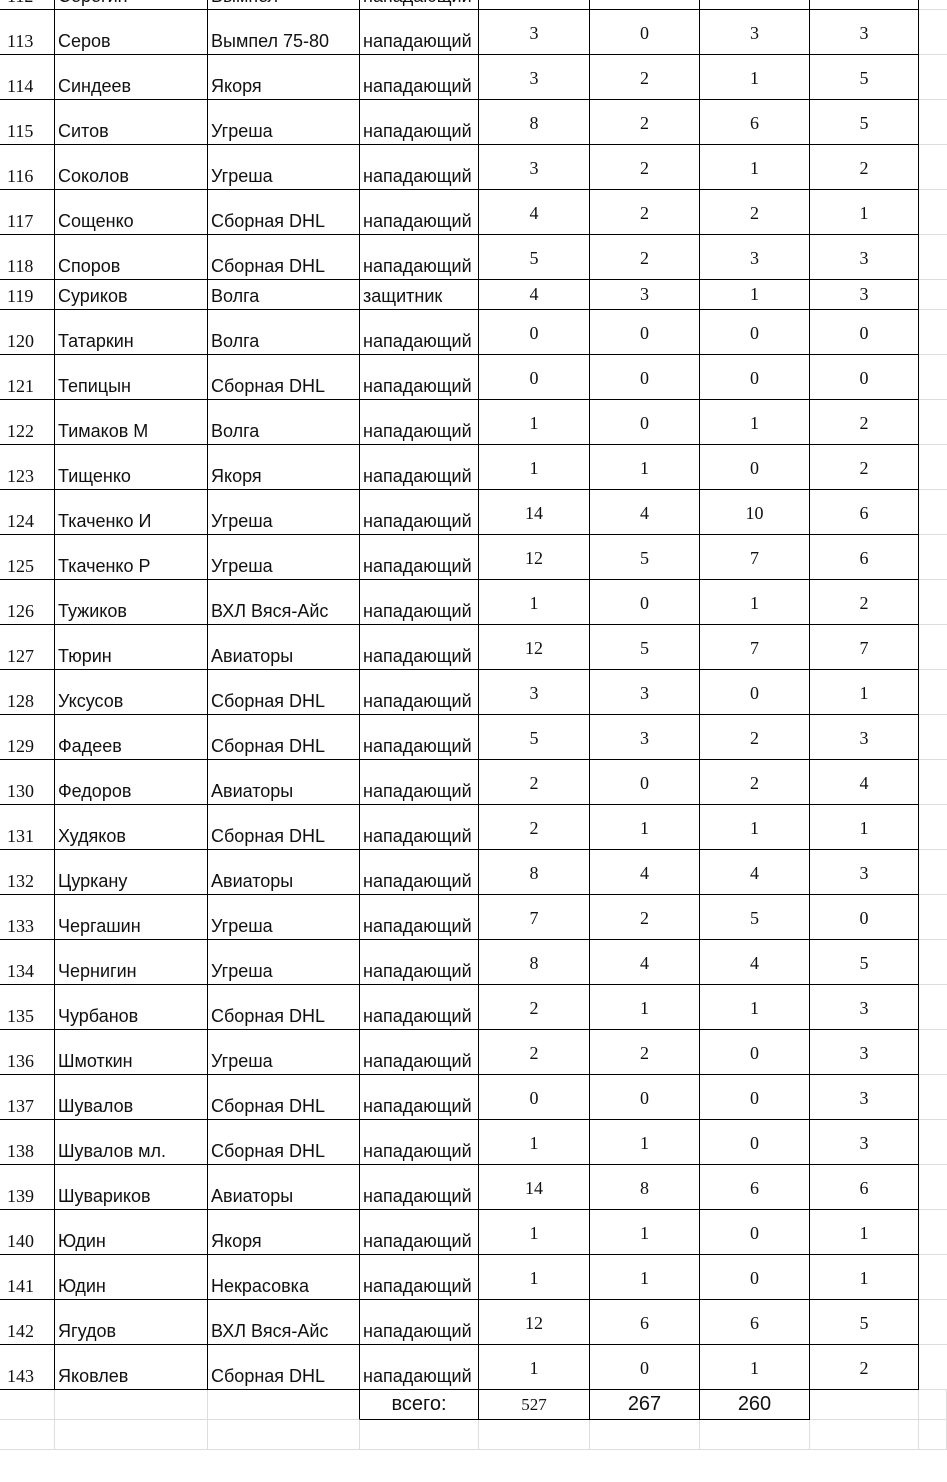 The height and width of the screenshot is (1482, 947). What do you see at coordinates (473, 32) in the screenshot?
I see `row: 113 Серов Вымпел 75-80 нападающий 3 0 3 3` at bounding box center [473, 32].